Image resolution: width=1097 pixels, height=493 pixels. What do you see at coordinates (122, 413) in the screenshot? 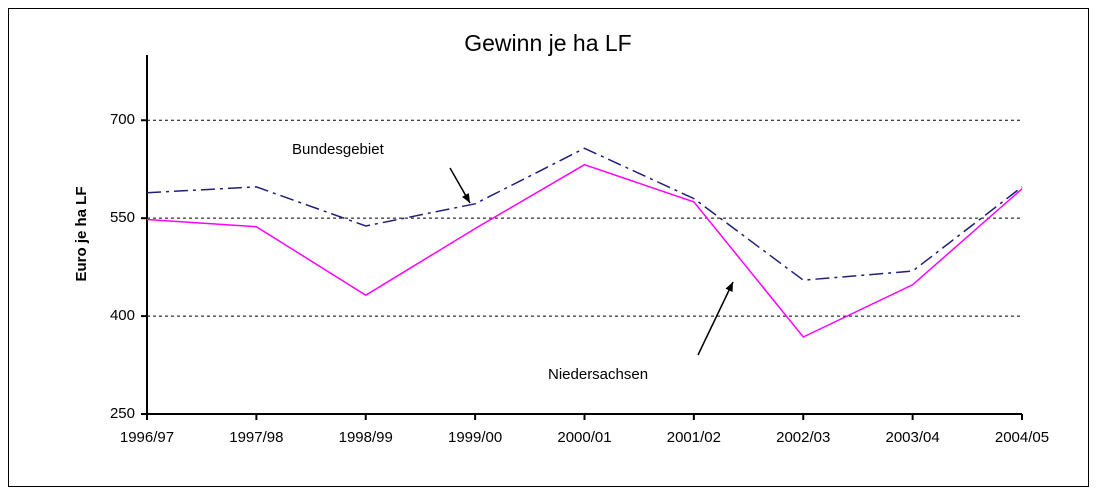
I see `y-tick-label: 250` at bounding box center [122, 413].